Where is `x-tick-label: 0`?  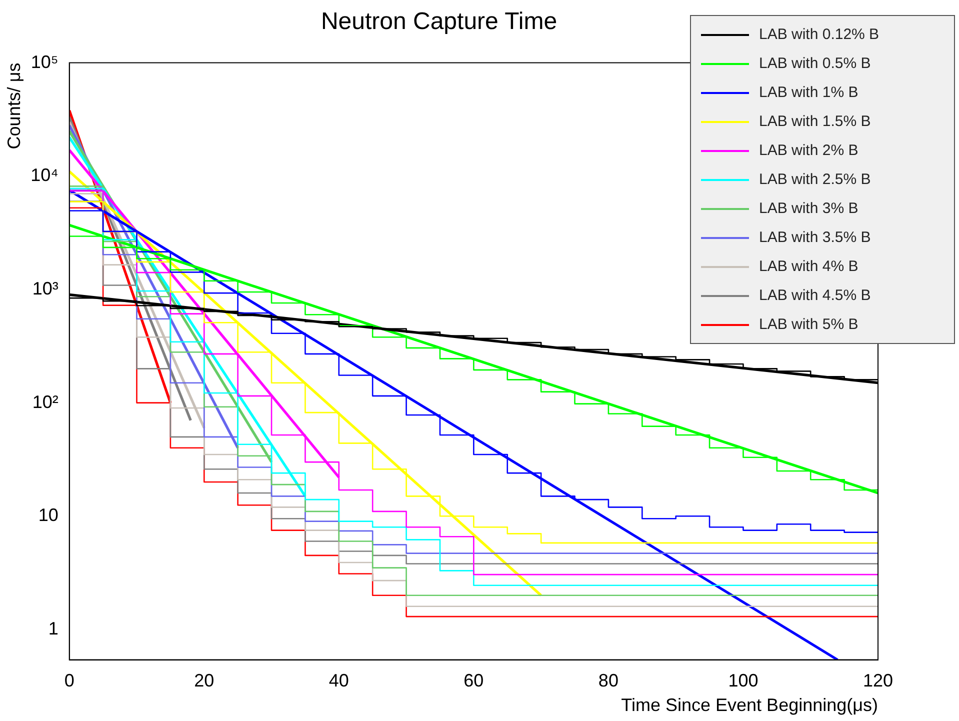
x-tick-label: 0 is located at coordinates (69, 680).